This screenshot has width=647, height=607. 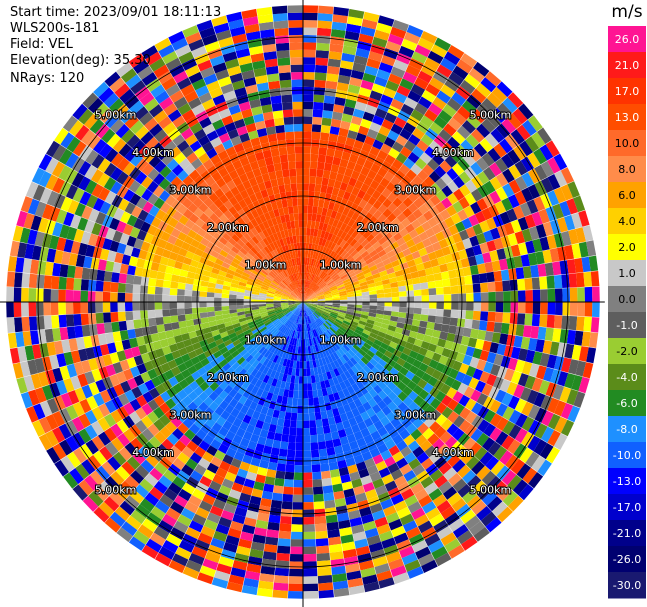 What do you see at coordinates (627, 481) in the screenshot?
I see `colorbar-swatch` at bounding box center [627, 481].